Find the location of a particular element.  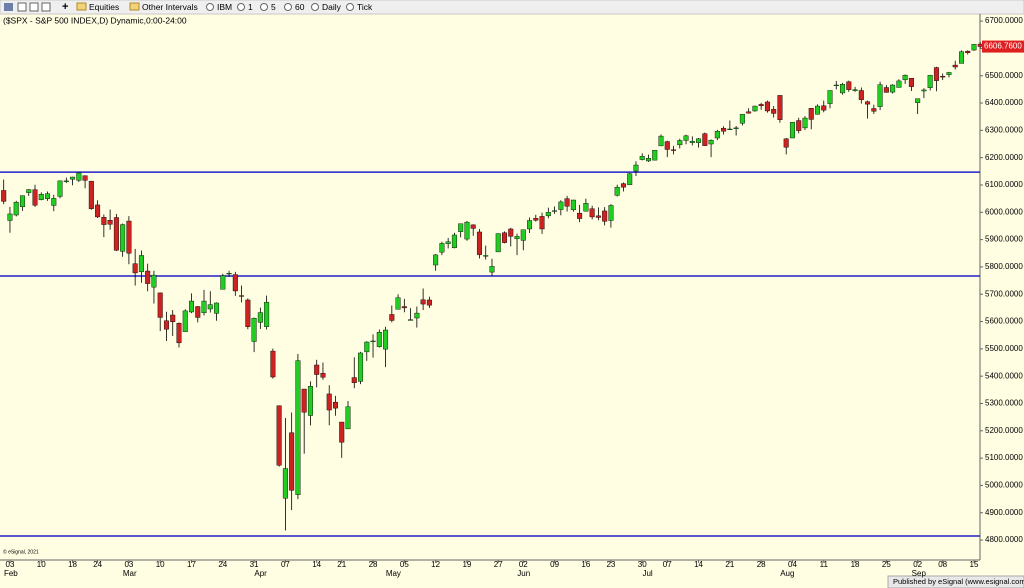

add-icon: + is located at coordinates (65, 7).